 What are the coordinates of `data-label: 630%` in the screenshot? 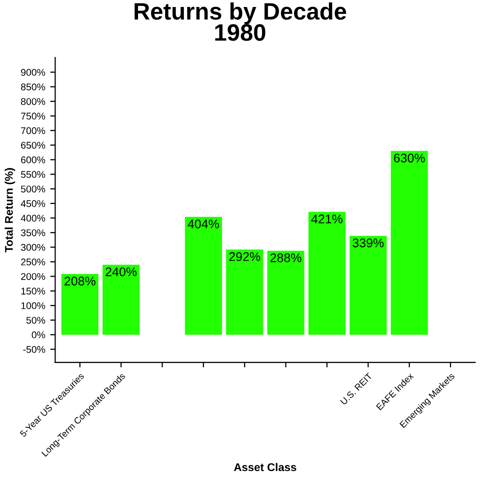 It's located at (409, 158).